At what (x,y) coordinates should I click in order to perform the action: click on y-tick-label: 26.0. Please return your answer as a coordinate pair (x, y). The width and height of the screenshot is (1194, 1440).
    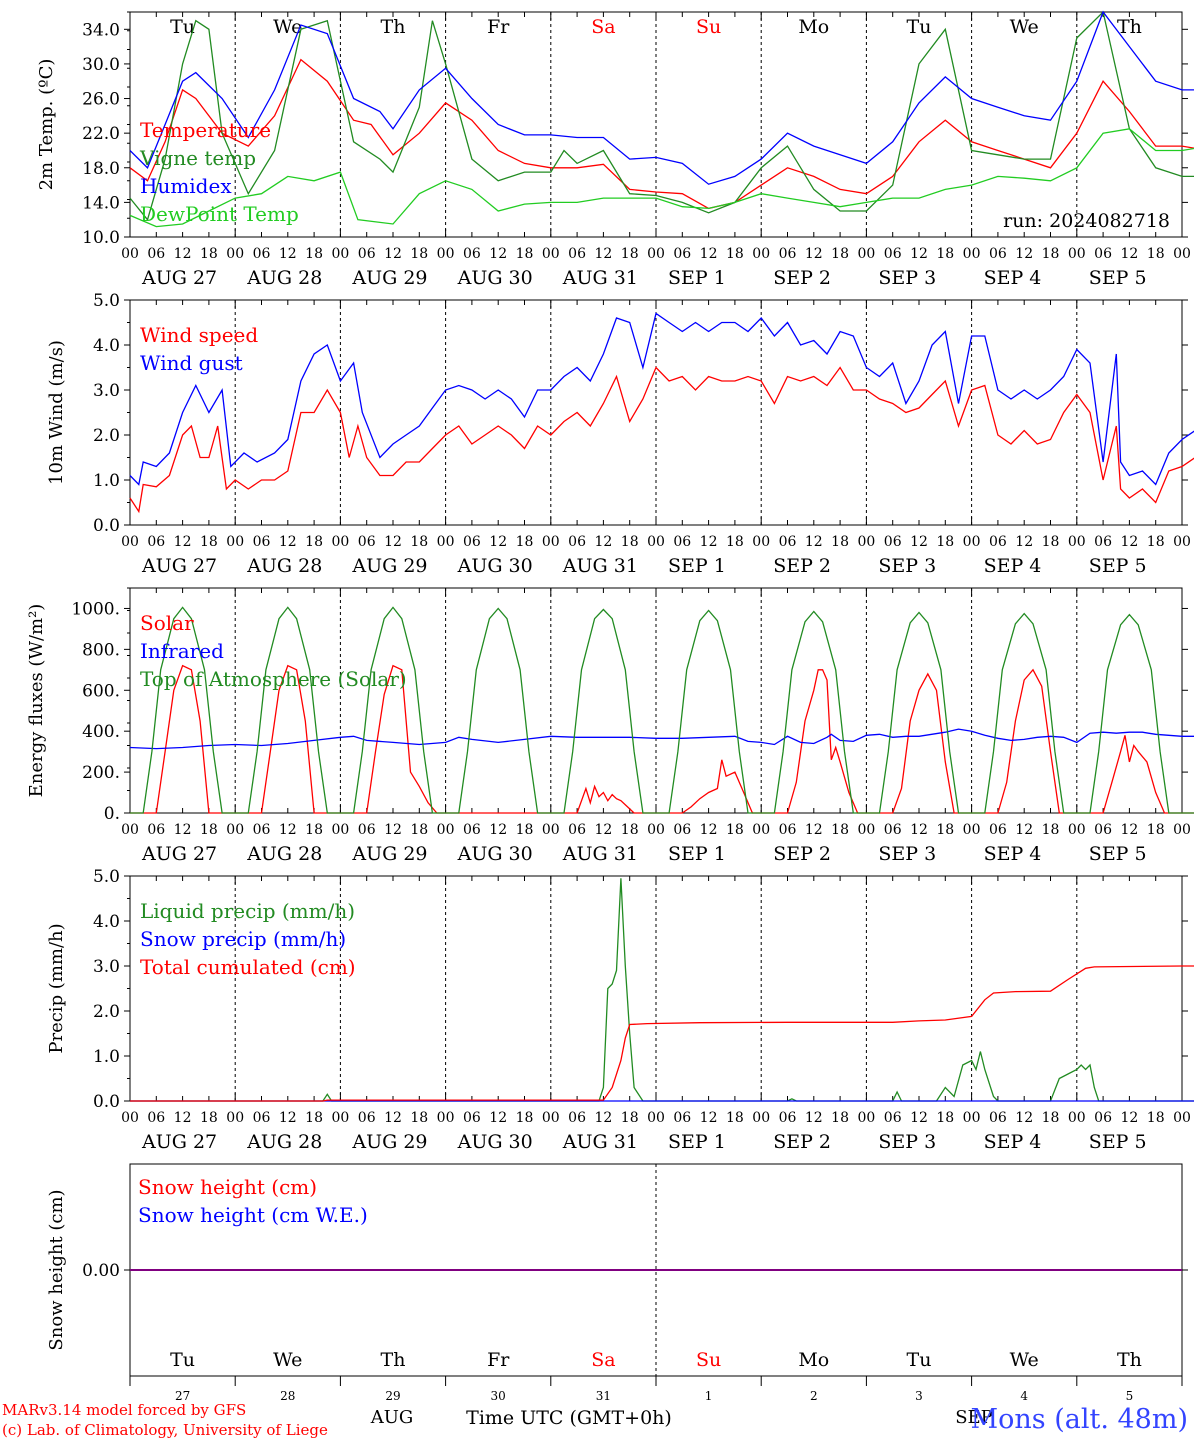
    Looking at the image, I should click on (101, 100).